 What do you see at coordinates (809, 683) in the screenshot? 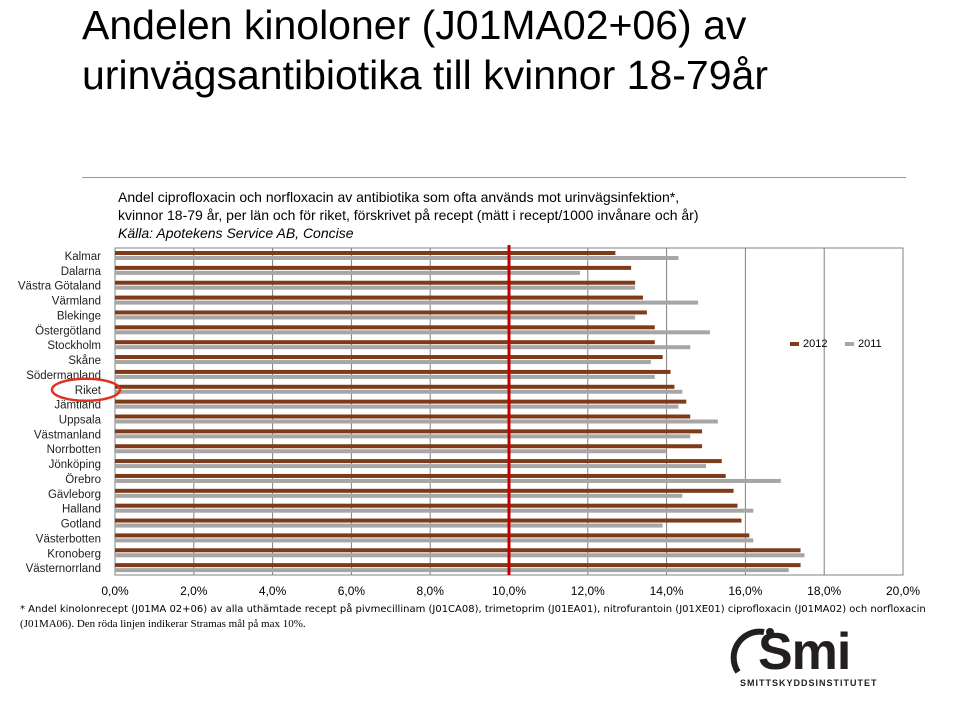
I see `logo-subtext: SMITTSKYDDSINSTITUTET` at bounding box center [809, 683].